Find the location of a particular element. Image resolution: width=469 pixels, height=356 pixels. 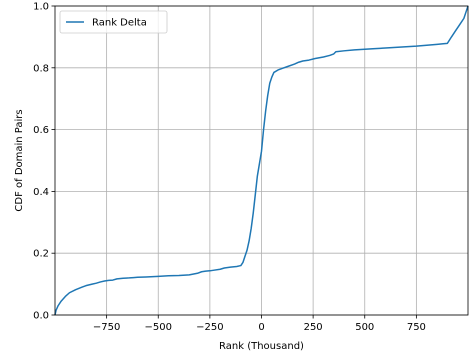

legend-label-rank-delta: Rank Delta is located at coordinates (119, 23).